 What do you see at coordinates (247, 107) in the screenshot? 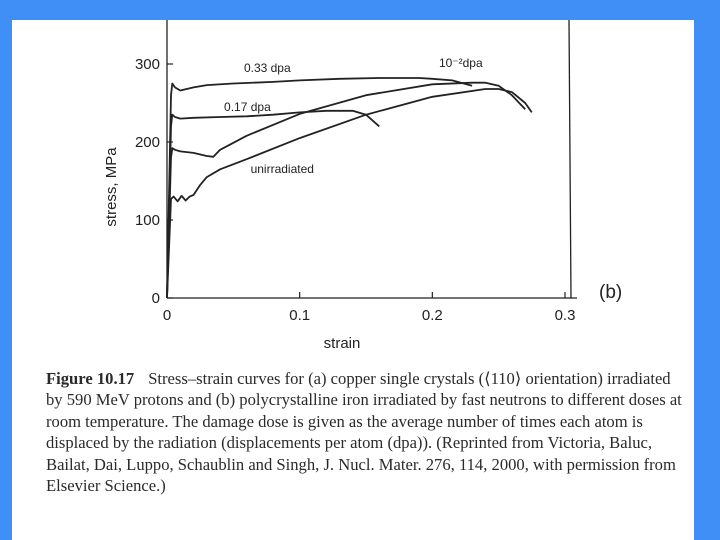
I see `series-label: 0.17 dpa` at bounding box center [247, 107].